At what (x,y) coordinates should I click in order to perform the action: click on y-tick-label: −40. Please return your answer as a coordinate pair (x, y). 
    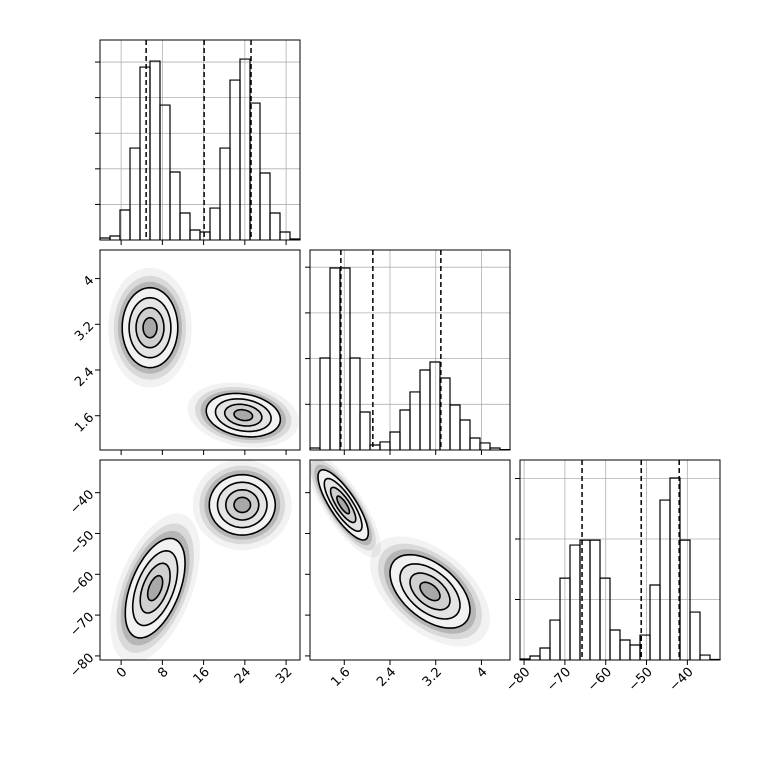
    Looking at the image, I should click on (82, 502).